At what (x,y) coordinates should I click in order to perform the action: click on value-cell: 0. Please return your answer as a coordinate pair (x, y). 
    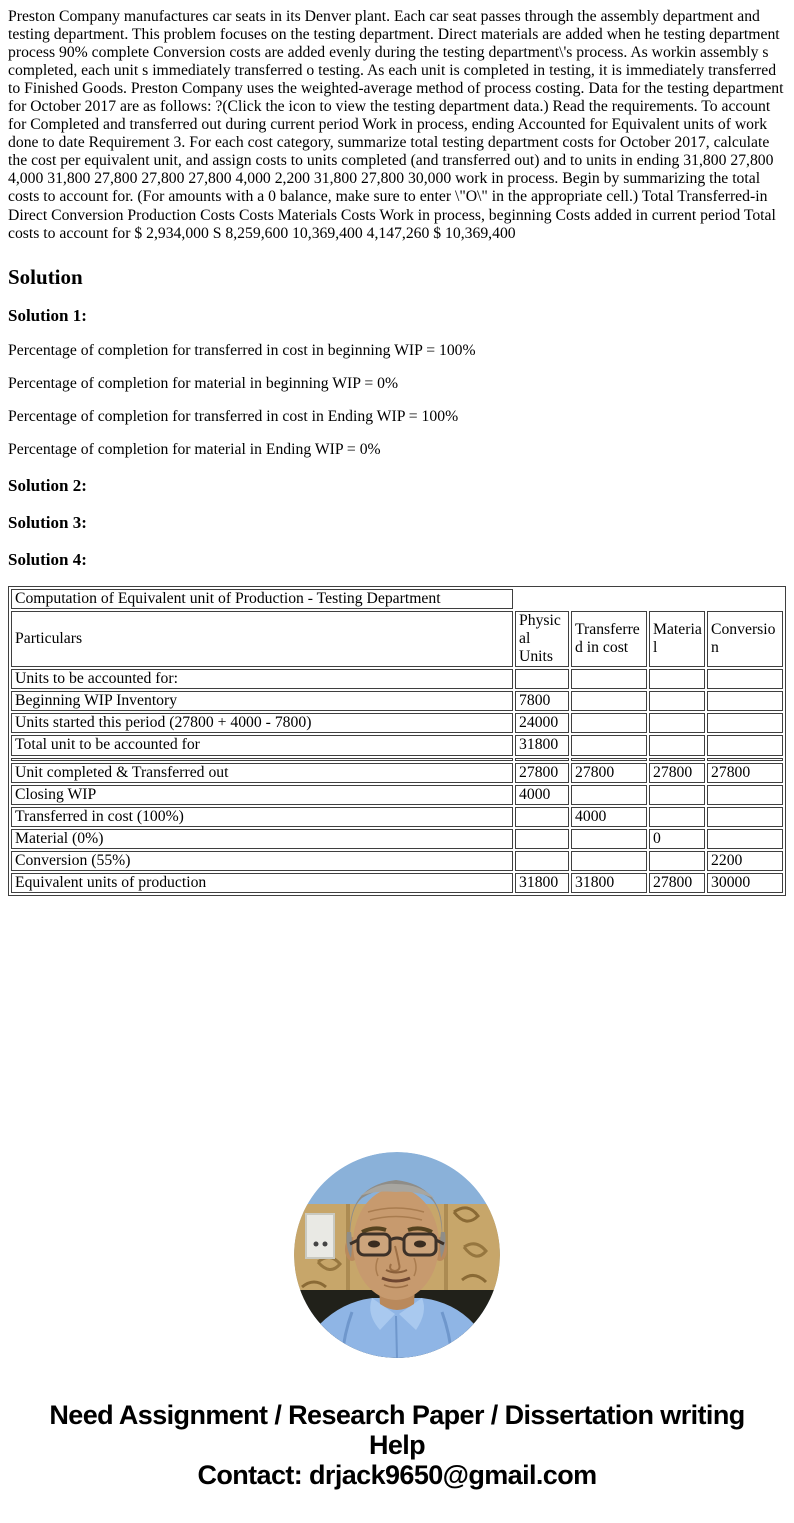
    Looking at the image, I should click on (677, 838).